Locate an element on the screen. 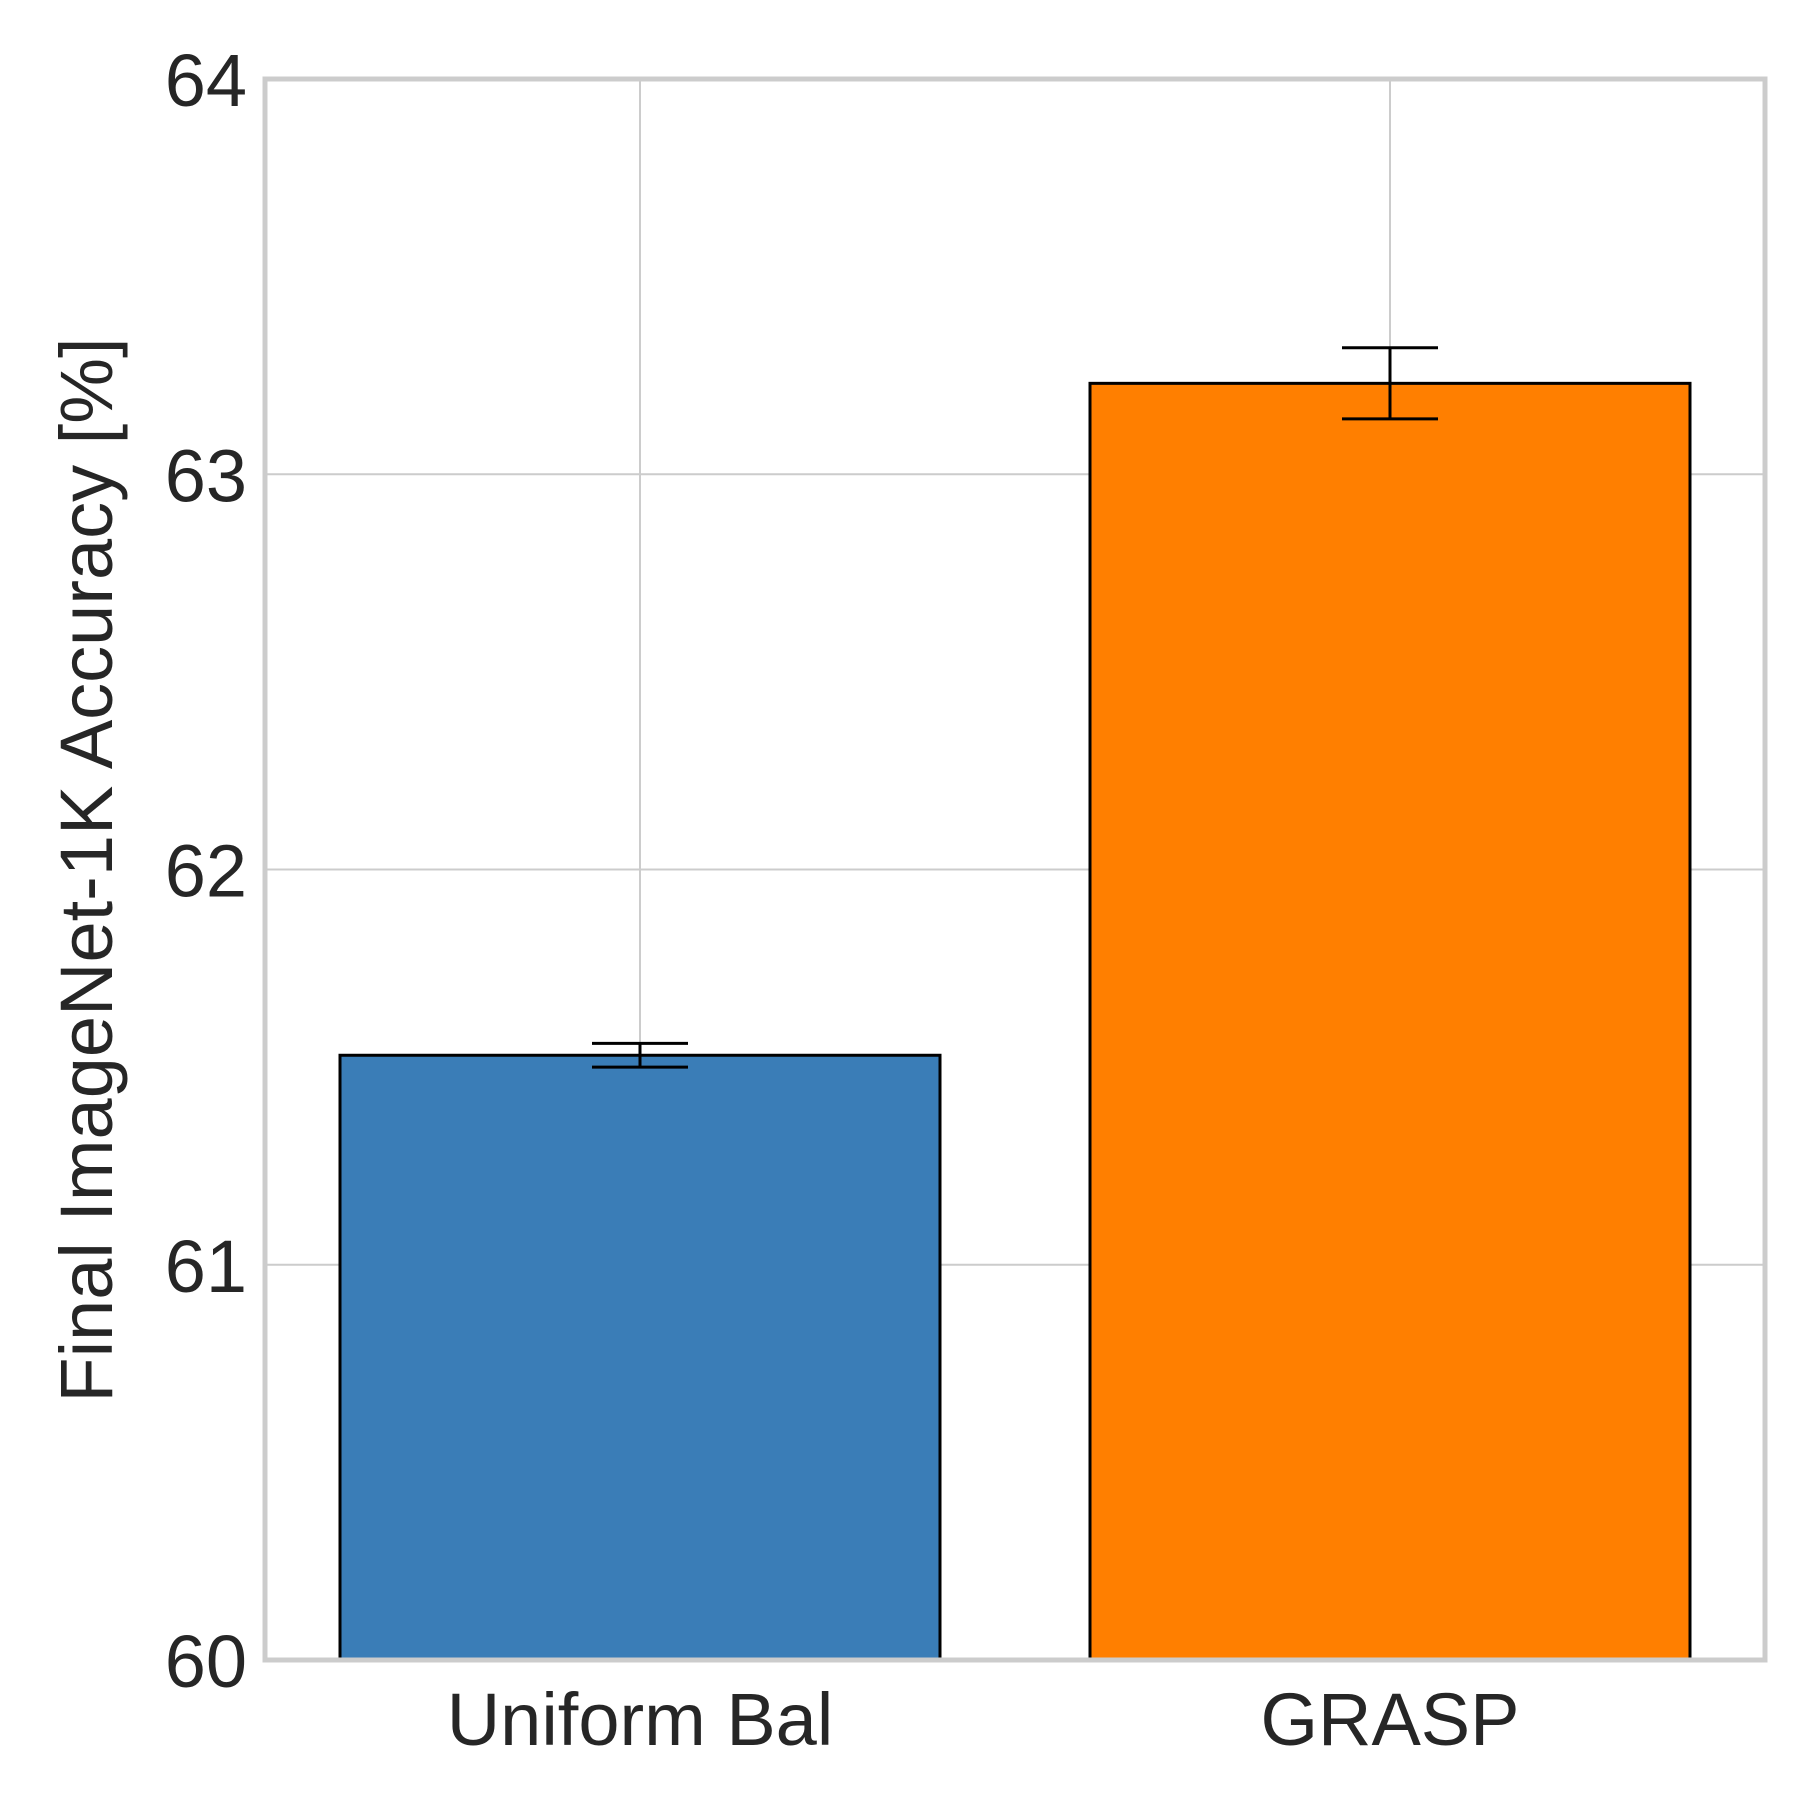 Image resolution: width=1800 pixels, height=1800 pixels. y-axis-label: Final ImageNet-1K Accuracy [%] is located at coordinates (86, 869).